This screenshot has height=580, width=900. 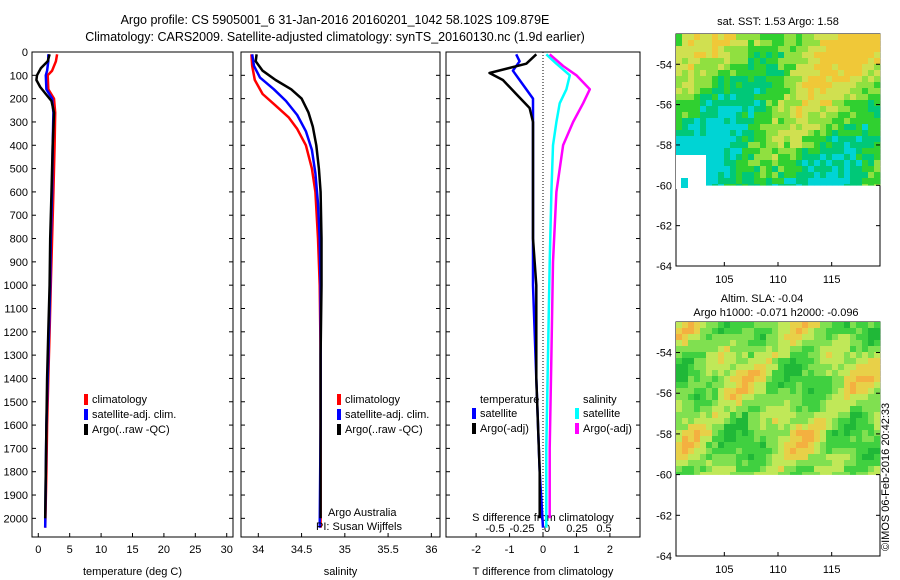 I want to click on sla-map-title: Altim. SLA: -0.04, so click(x=762, y=299).